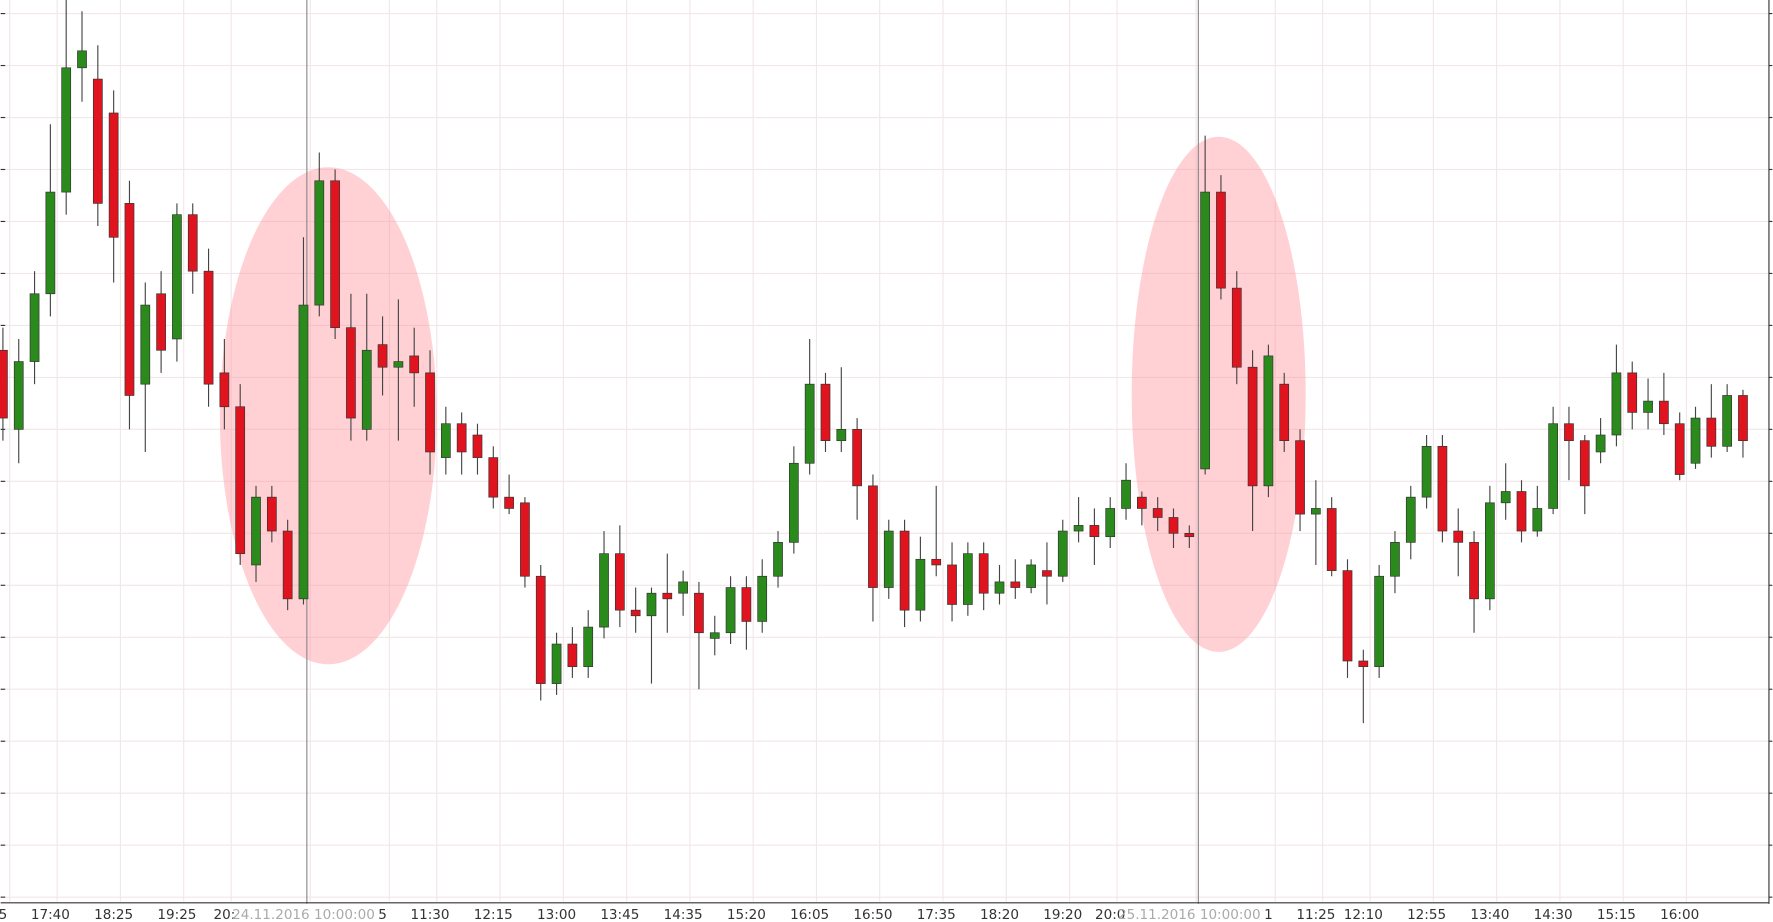  I want to click on x-tick-label: 11:25, so click(1315, 914).